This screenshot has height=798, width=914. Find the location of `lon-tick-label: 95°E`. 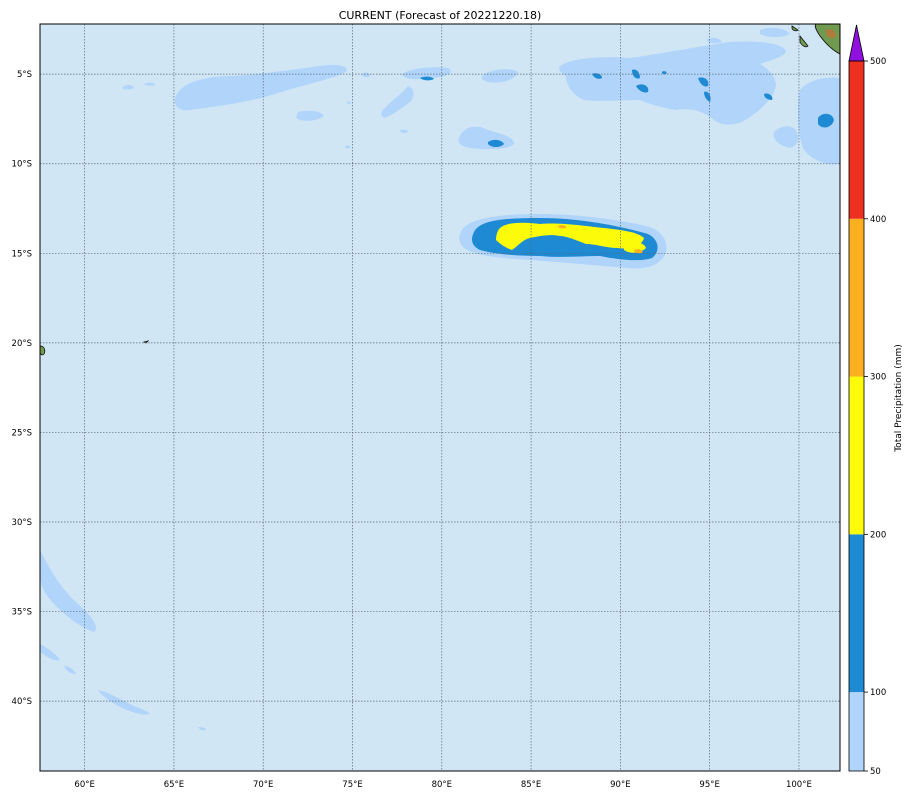

lon-tick-label: 95°E is located at coordinates (709, 785).